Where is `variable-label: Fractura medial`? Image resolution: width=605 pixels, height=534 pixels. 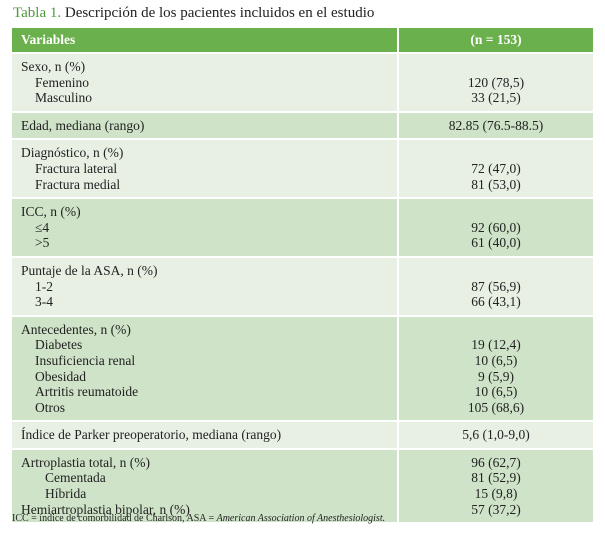
variable-label: Fractura medial is located at coordinates (78, 184).